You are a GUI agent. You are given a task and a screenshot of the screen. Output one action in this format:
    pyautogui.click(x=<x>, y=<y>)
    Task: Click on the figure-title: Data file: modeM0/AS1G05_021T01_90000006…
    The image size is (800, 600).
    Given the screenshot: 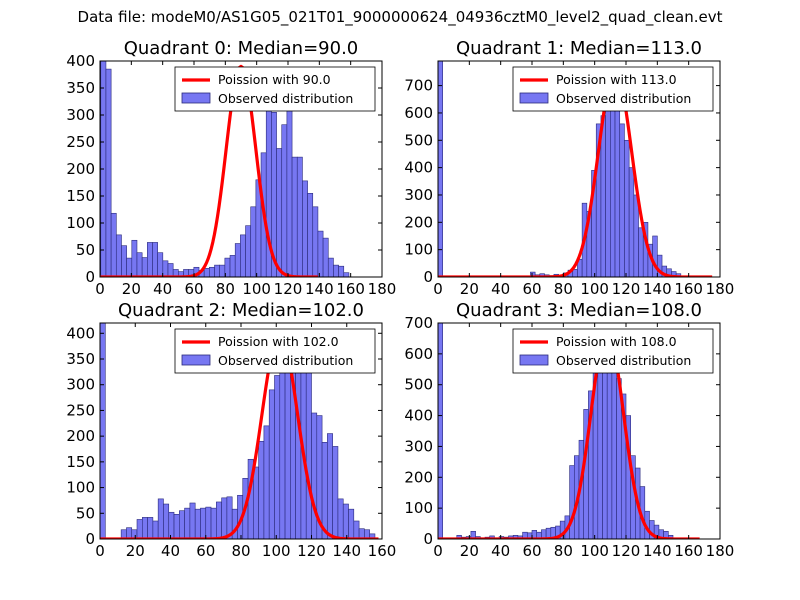 What is the action you would take?
    pyautogui.click(x=400, y=17)
    